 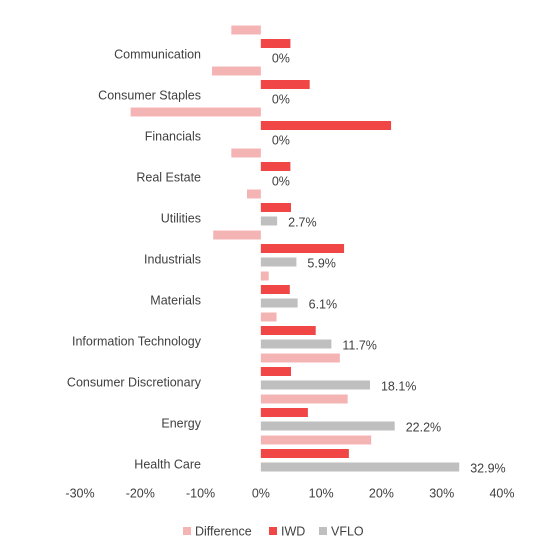 I want to click on x-tick-label: 40%, so click(x=501, y=493).